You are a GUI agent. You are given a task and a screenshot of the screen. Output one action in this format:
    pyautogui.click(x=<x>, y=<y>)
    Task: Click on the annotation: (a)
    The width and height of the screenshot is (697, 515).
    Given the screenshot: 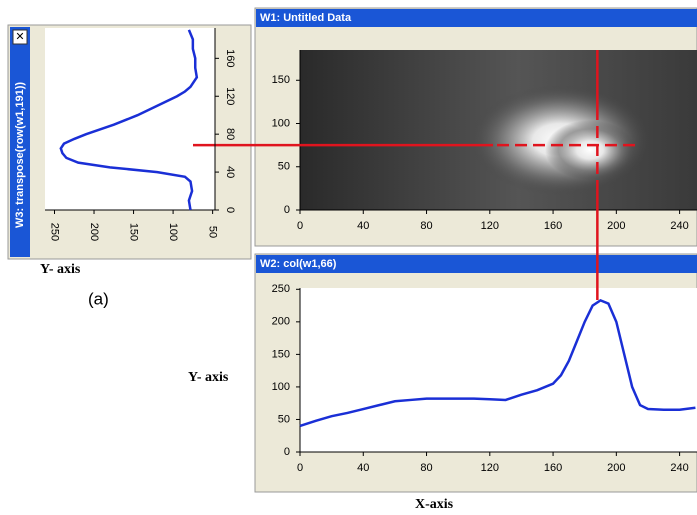 What is the action you would take?
    pyautogui.click(x=98, y=298)
    